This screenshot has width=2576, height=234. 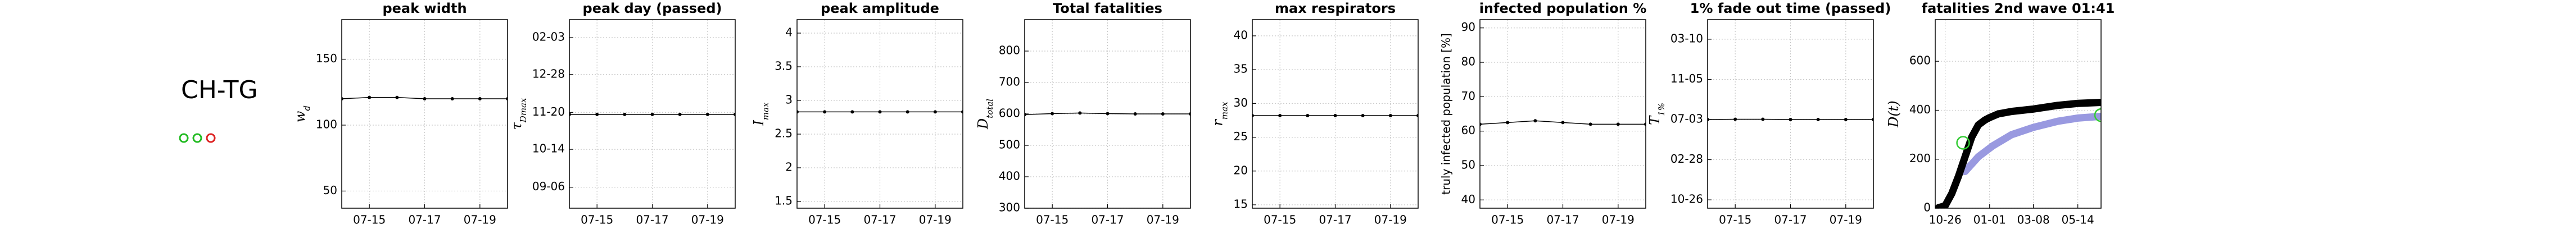 What do you see at coordinates (789, 100) in the screenshot?
I see `y-tick-label: 3` at bounding box center [789, 100].